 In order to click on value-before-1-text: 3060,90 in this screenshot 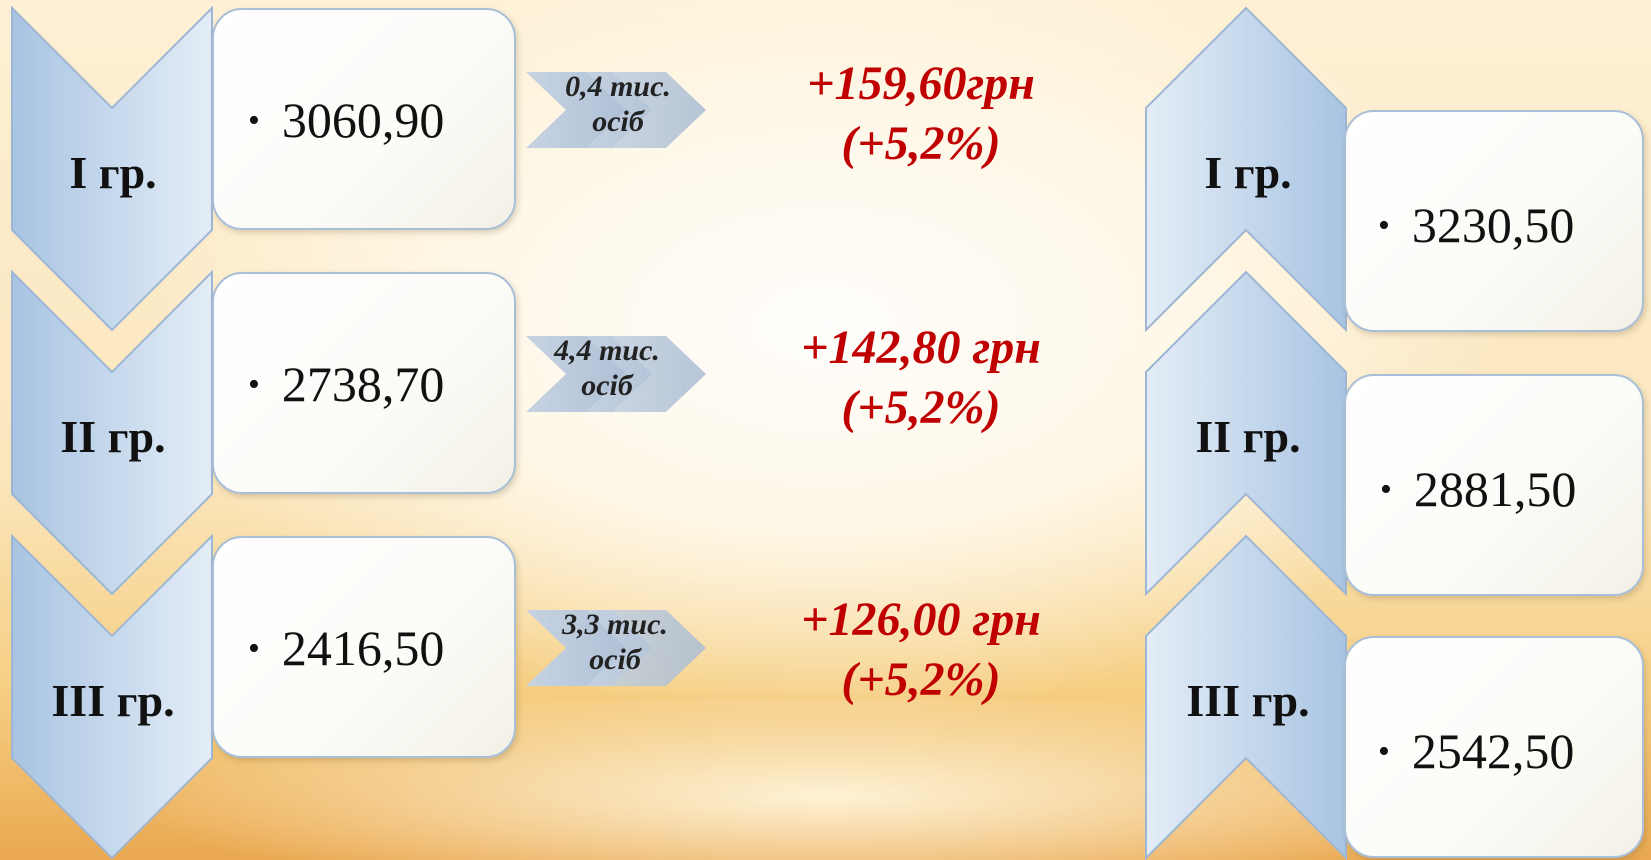, I will do `click(363, 120)`.